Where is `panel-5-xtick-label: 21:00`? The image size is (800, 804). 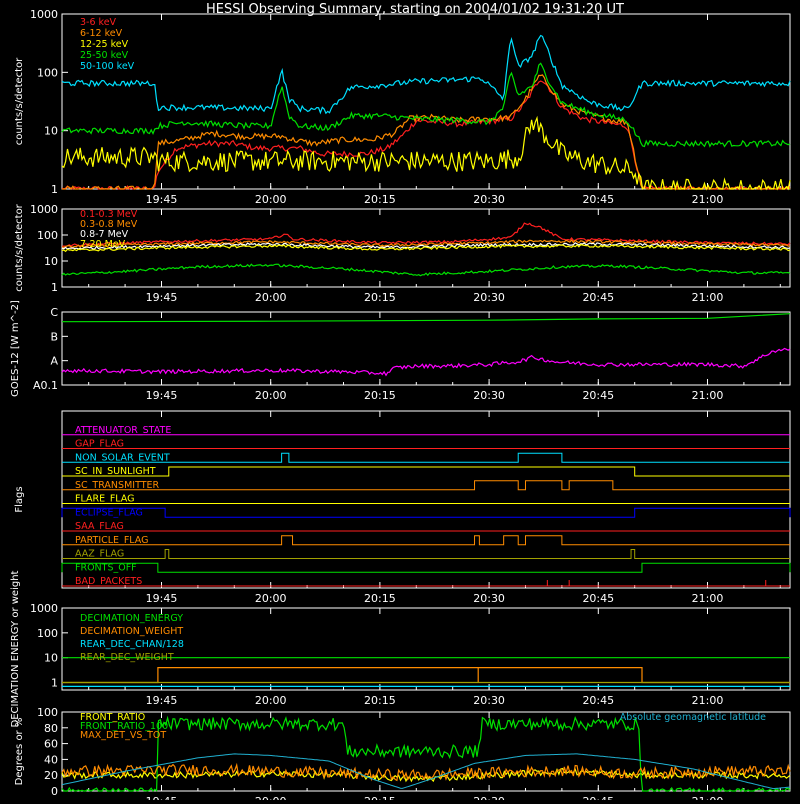 panel-5-xtick-label: 21:00 is located at coordinates (708, 700).